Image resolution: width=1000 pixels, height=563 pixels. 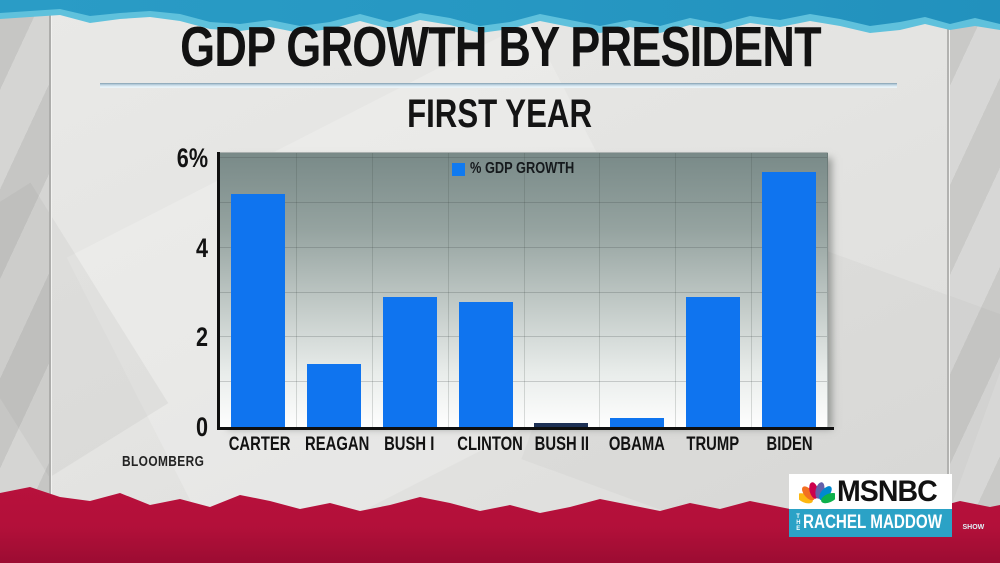 I want to click on paper-fold-left, so click(x=50, y=281).